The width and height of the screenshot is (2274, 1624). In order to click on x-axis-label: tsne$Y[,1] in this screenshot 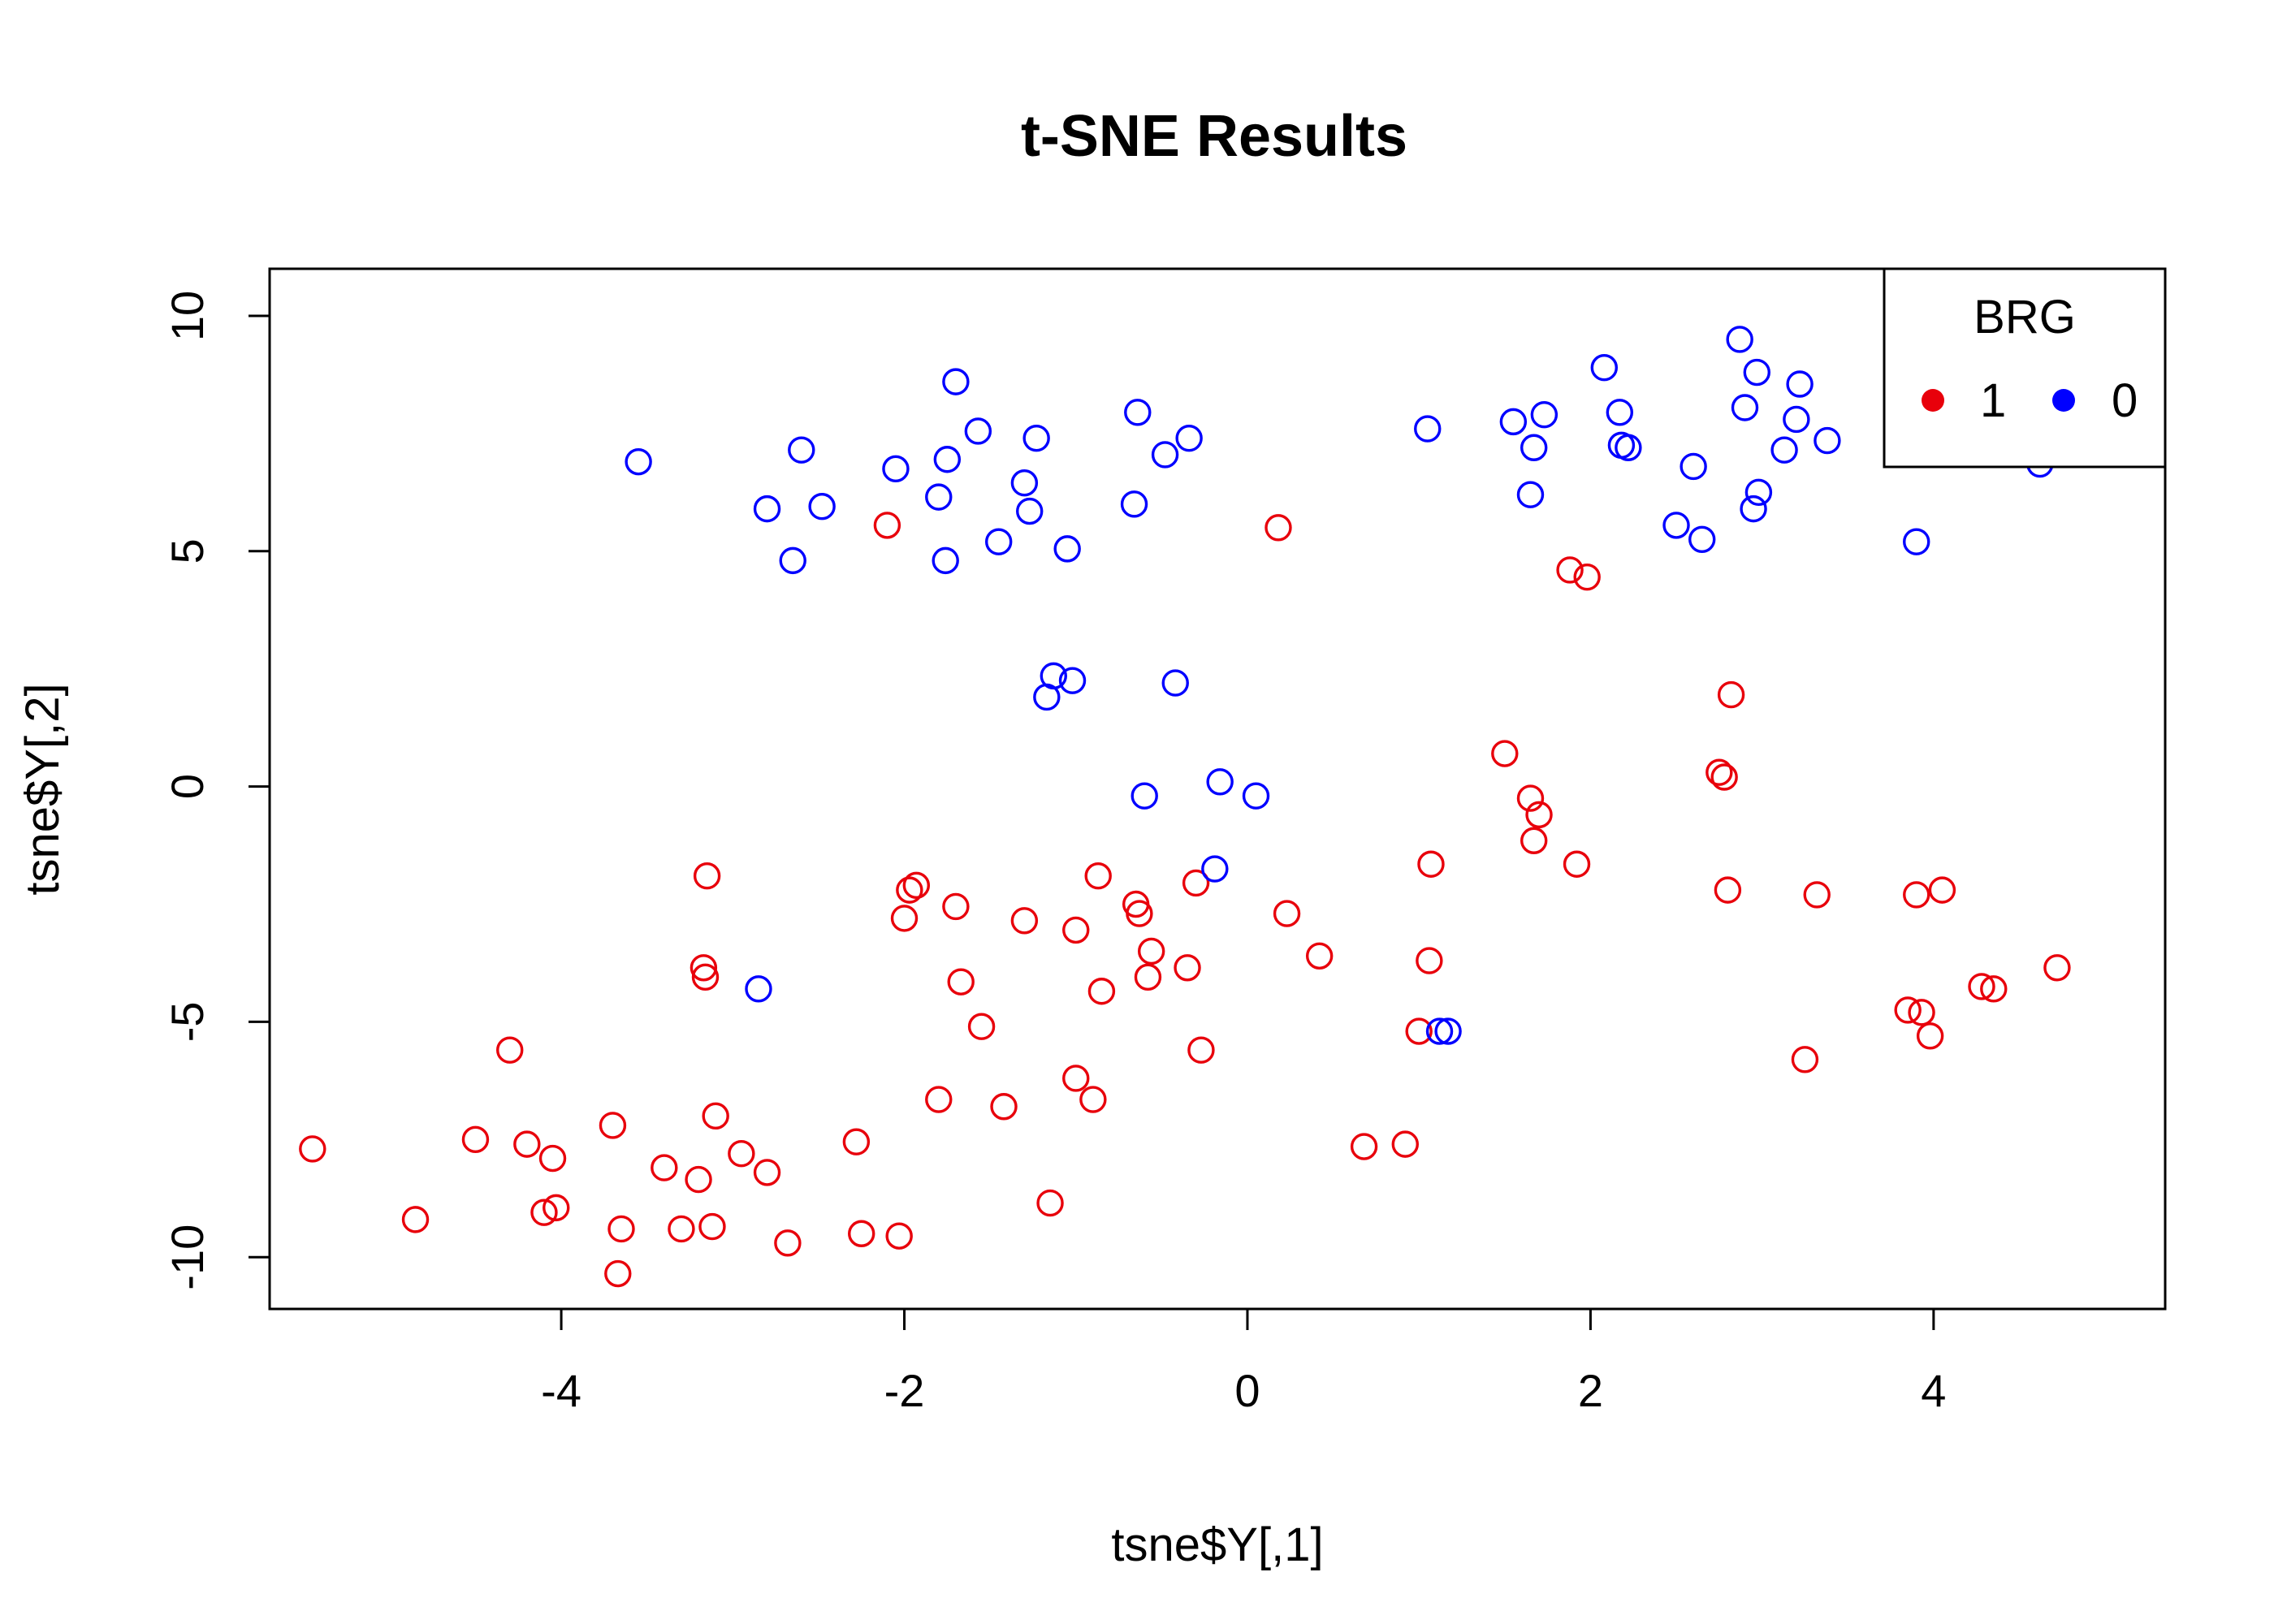, I will do `click(1217, 1545)`.